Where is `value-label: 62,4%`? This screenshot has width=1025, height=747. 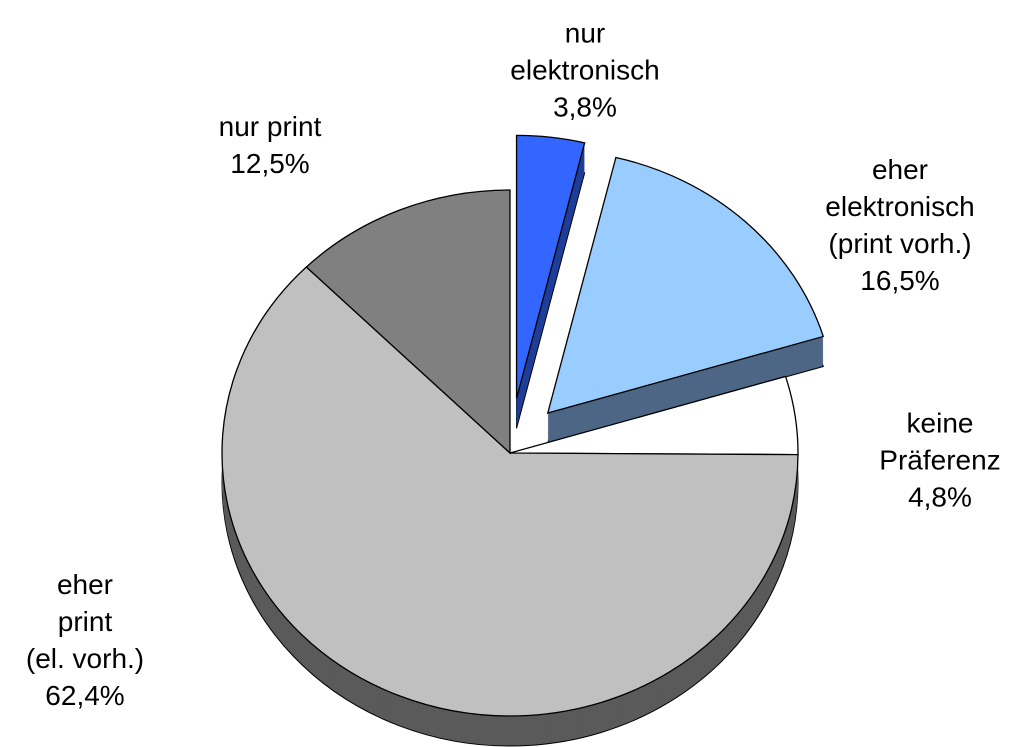
value-label: 62,4% is located at coordinates (85, 695).